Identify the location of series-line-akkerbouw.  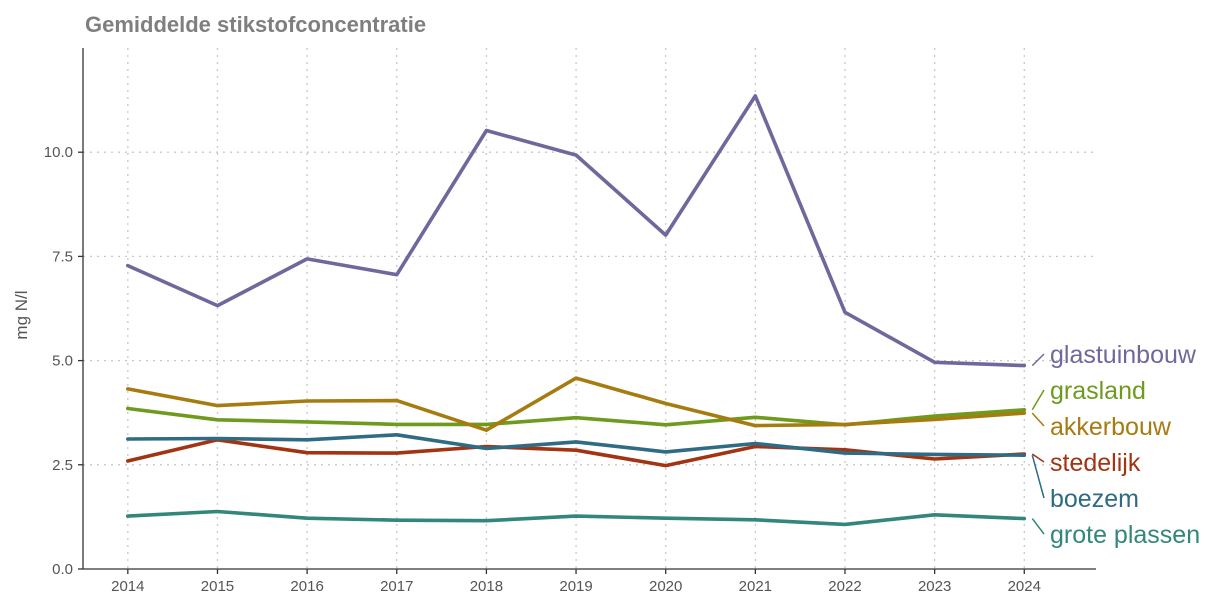
(576, 404).